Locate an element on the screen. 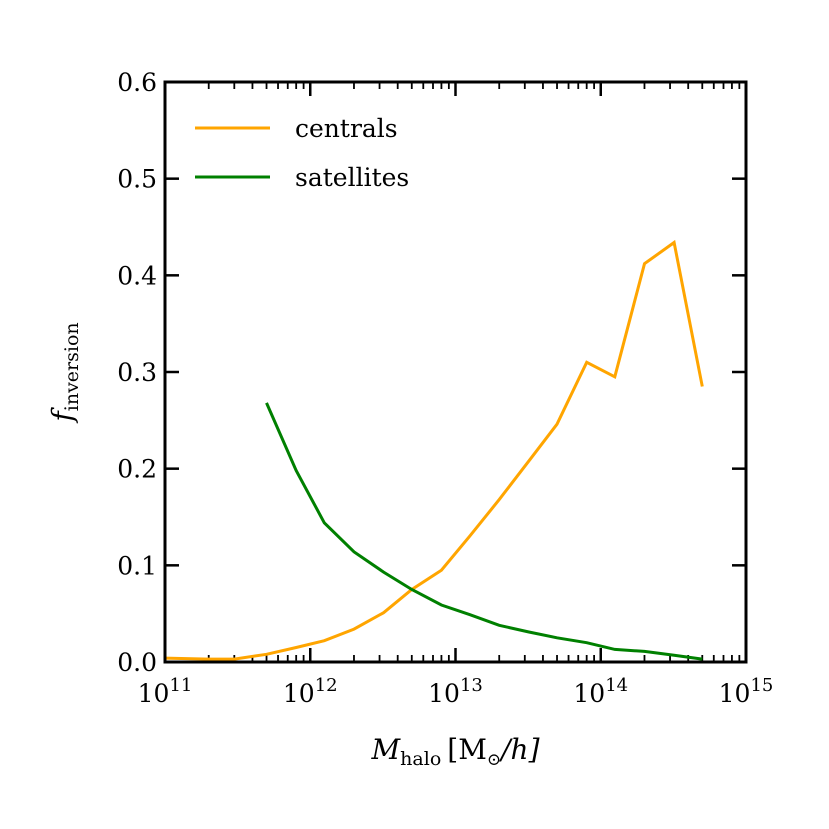 The height and width of the screenshot is (829, 829). x-tick-label: 1015 is located at coordinates (746, 691).